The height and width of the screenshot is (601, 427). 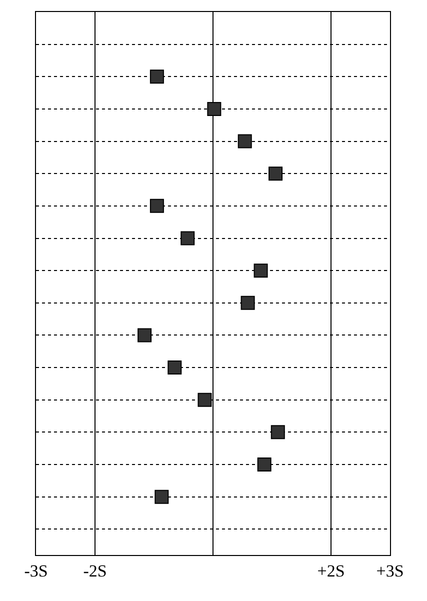 What do you see at coordinates (36, 571) in the screenshot?
I see `x-tick-label: -3S` at bounding box center [36, 571].